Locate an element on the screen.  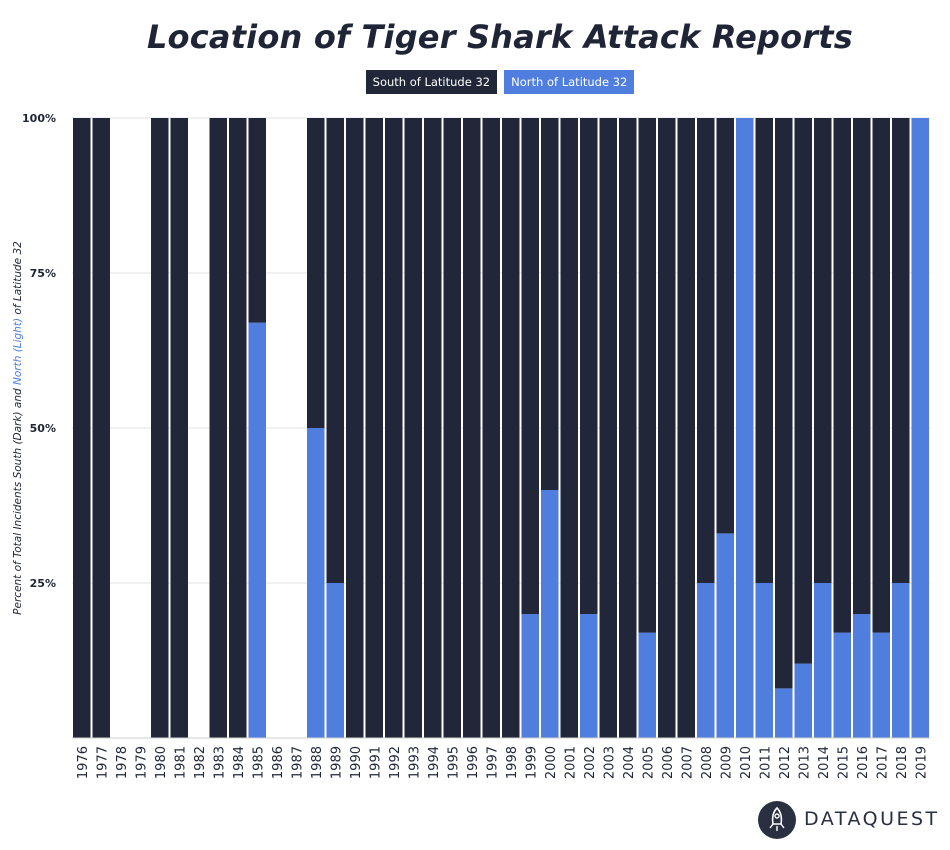
bar-north-2000 is located at coordinates (550, 614).